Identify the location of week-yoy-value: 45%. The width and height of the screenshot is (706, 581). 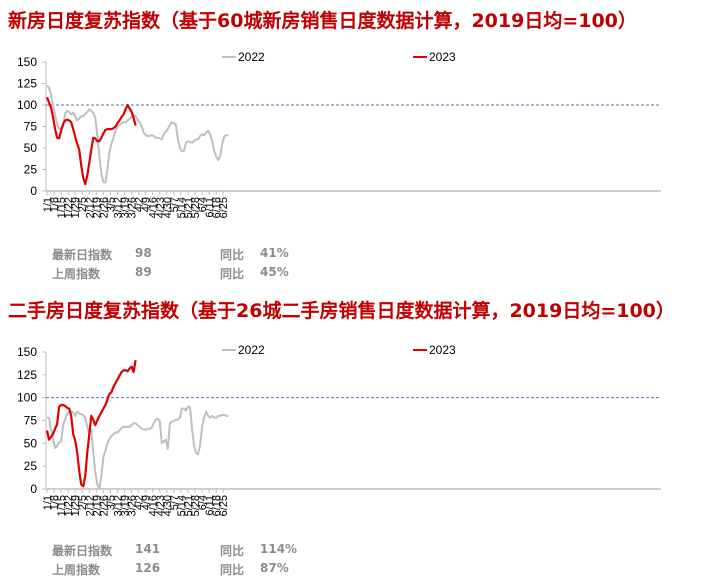
(274, 272).